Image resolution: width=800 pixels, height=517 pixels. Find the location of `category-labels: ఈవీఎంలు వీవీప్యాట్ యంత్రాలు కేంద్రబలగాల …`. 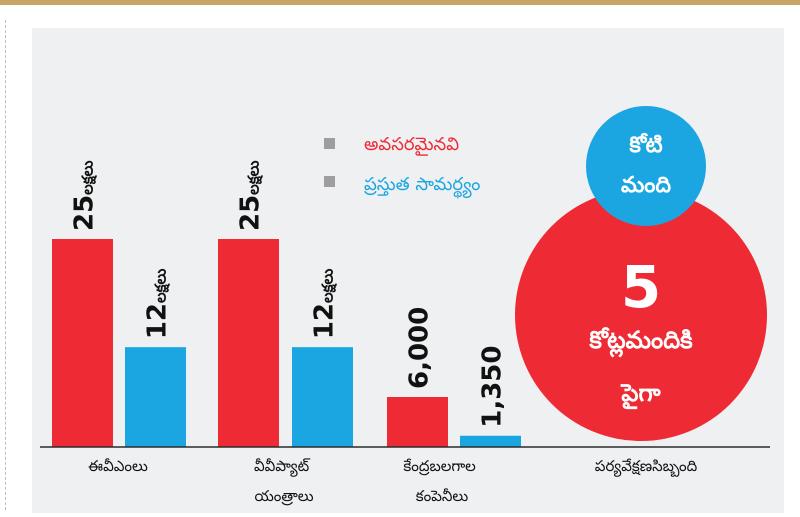

category-labels: ఈవీఎంలు వీవీప్యాట్ యంత్రాలు కేంద్రబలగాల … is located at coordinates (392, 481).